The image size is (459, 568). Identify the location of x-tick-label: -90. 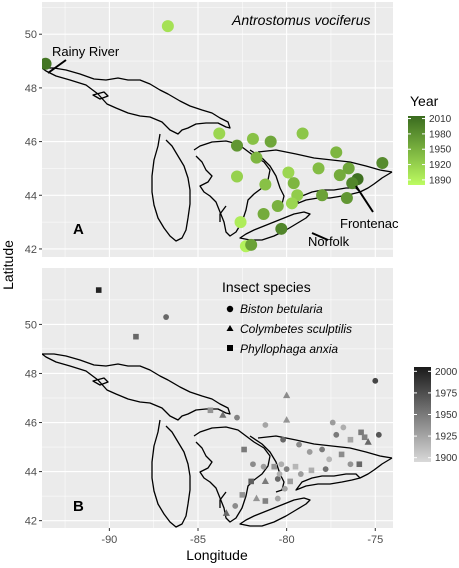
(109, 540).